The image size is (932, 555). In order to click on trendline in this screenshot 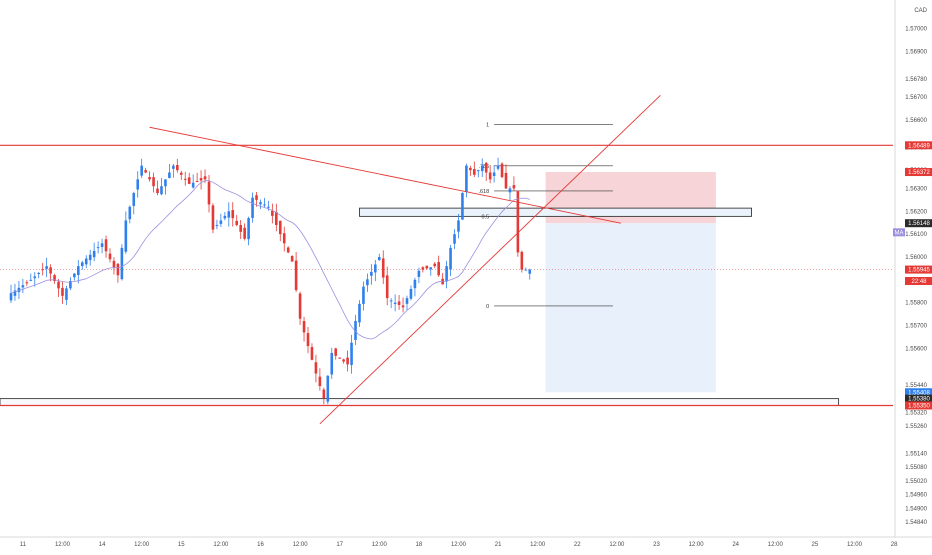, I will do `click(385, 175)`.